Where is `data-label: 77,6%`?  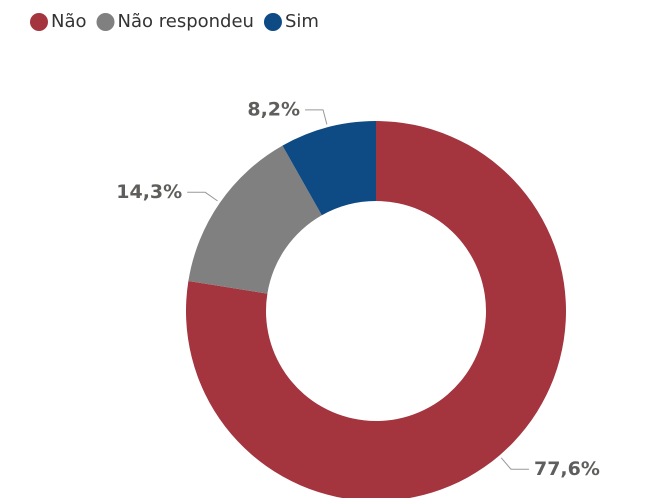
data-label: 77,6% is located at coordinates (567, 469).